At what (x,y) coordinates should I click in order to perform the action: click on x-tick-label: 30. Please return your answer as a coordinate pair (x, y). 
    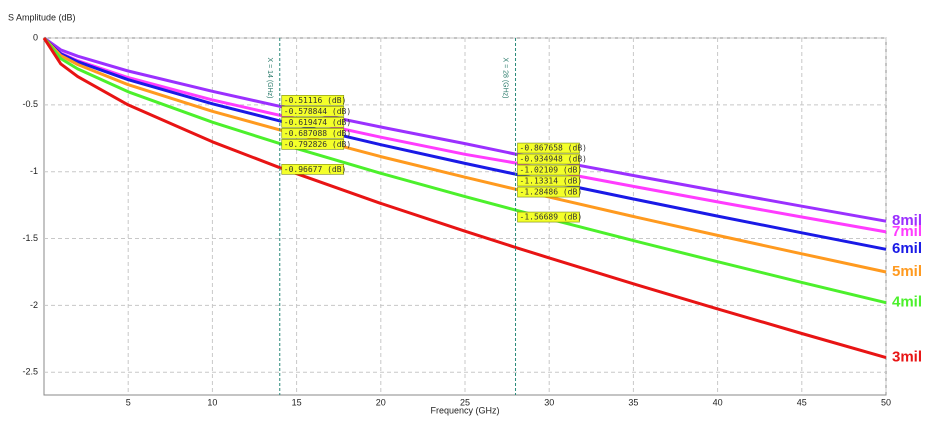
    Looking at the image, I should click on (549, 402).